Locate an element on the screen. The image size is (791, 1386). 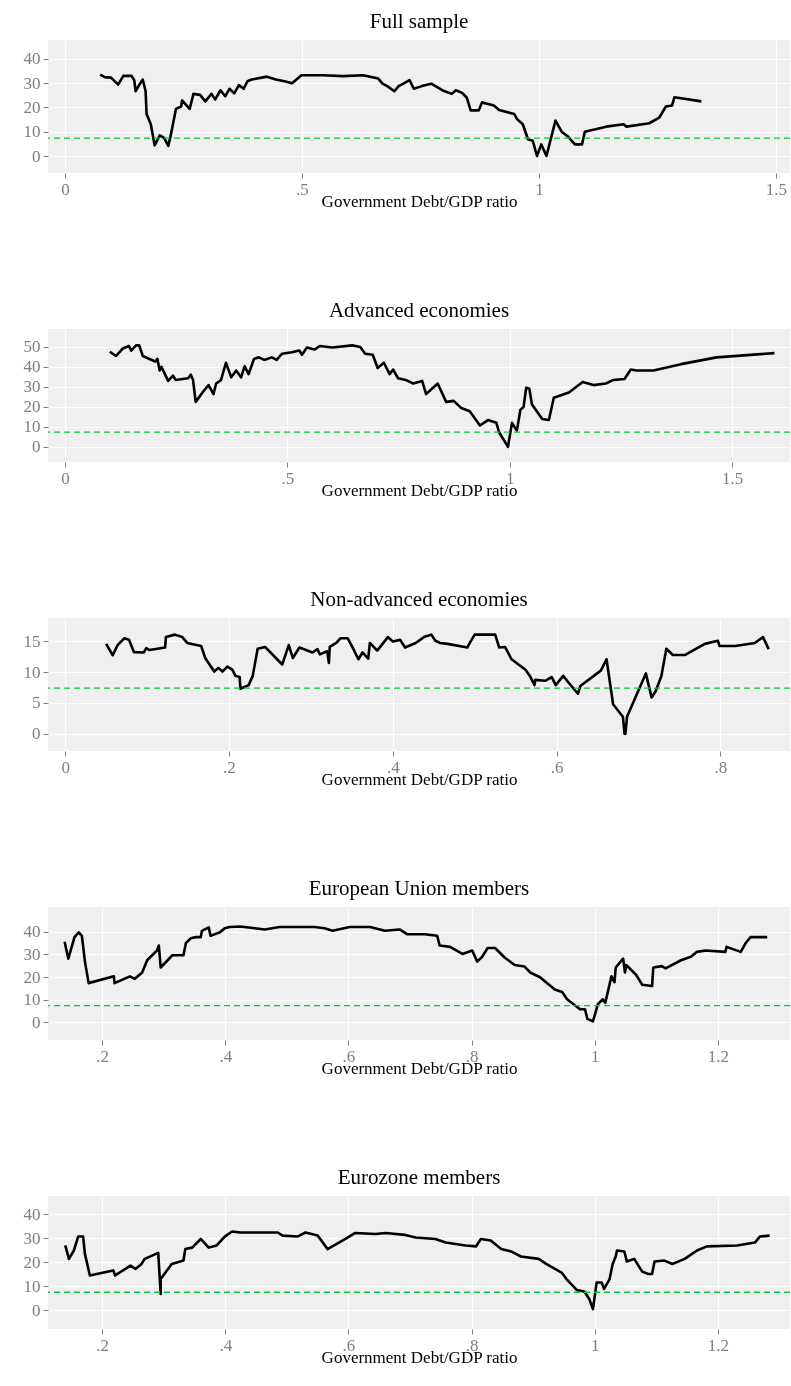
y-tick-label: 5 is located at coordinates (36, 703).